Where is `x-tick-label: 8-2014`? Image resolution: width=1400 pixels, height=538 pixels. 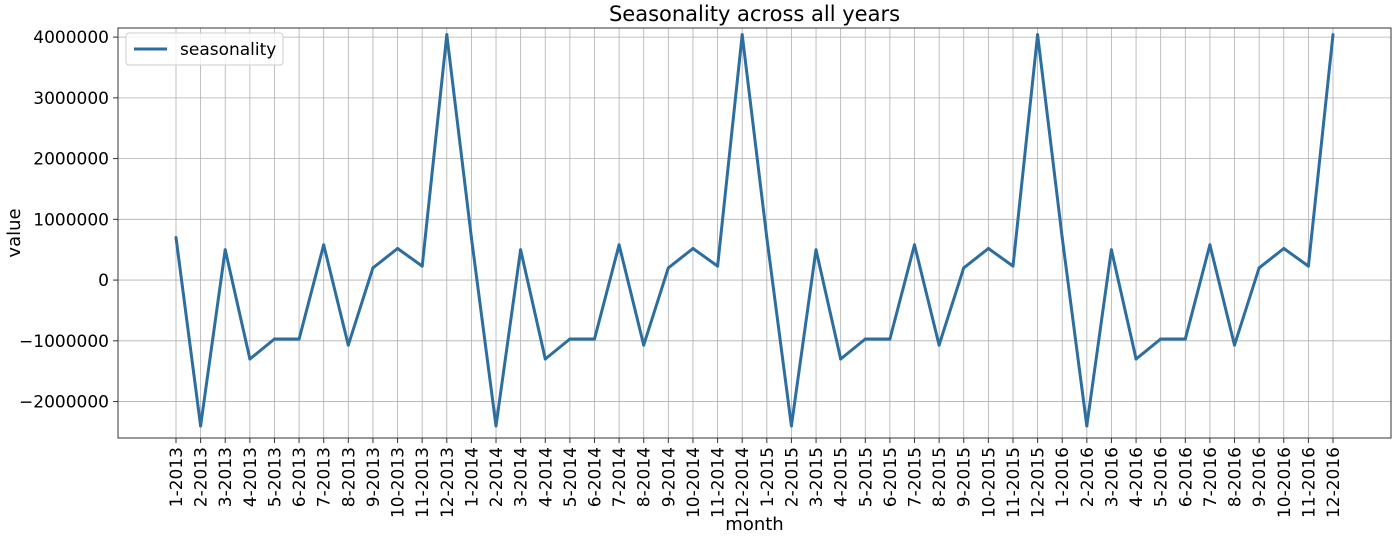
x-tick-label: 8-2014 is located at coordinates (645, 477).